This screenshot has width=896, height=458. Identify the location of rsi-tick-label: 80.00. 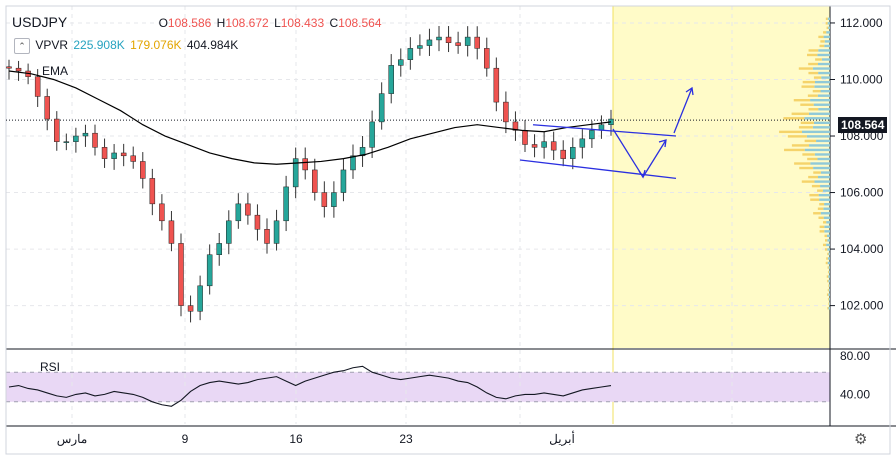
(855, 356).